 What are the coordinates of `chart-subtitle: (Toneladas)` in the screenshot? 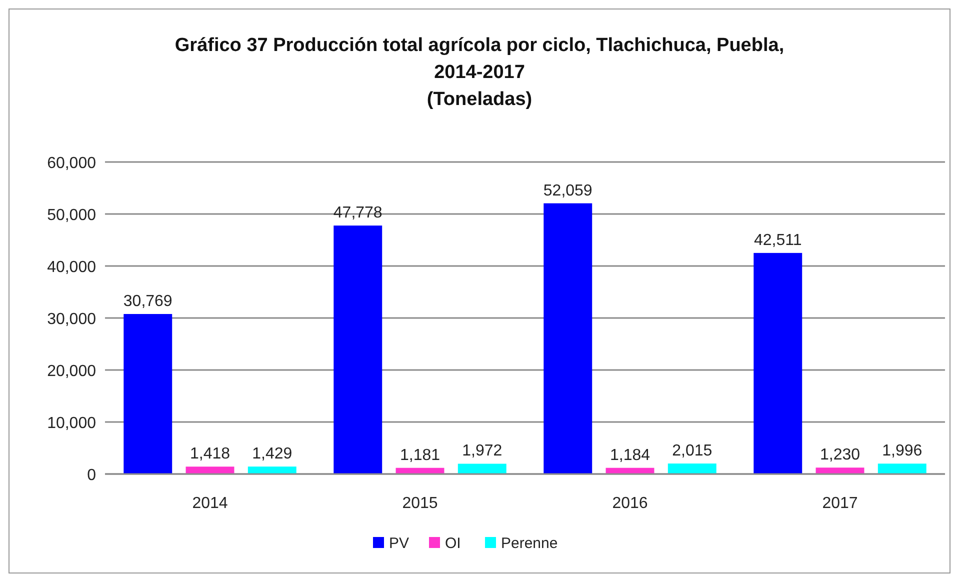 It's located at (479, 99).